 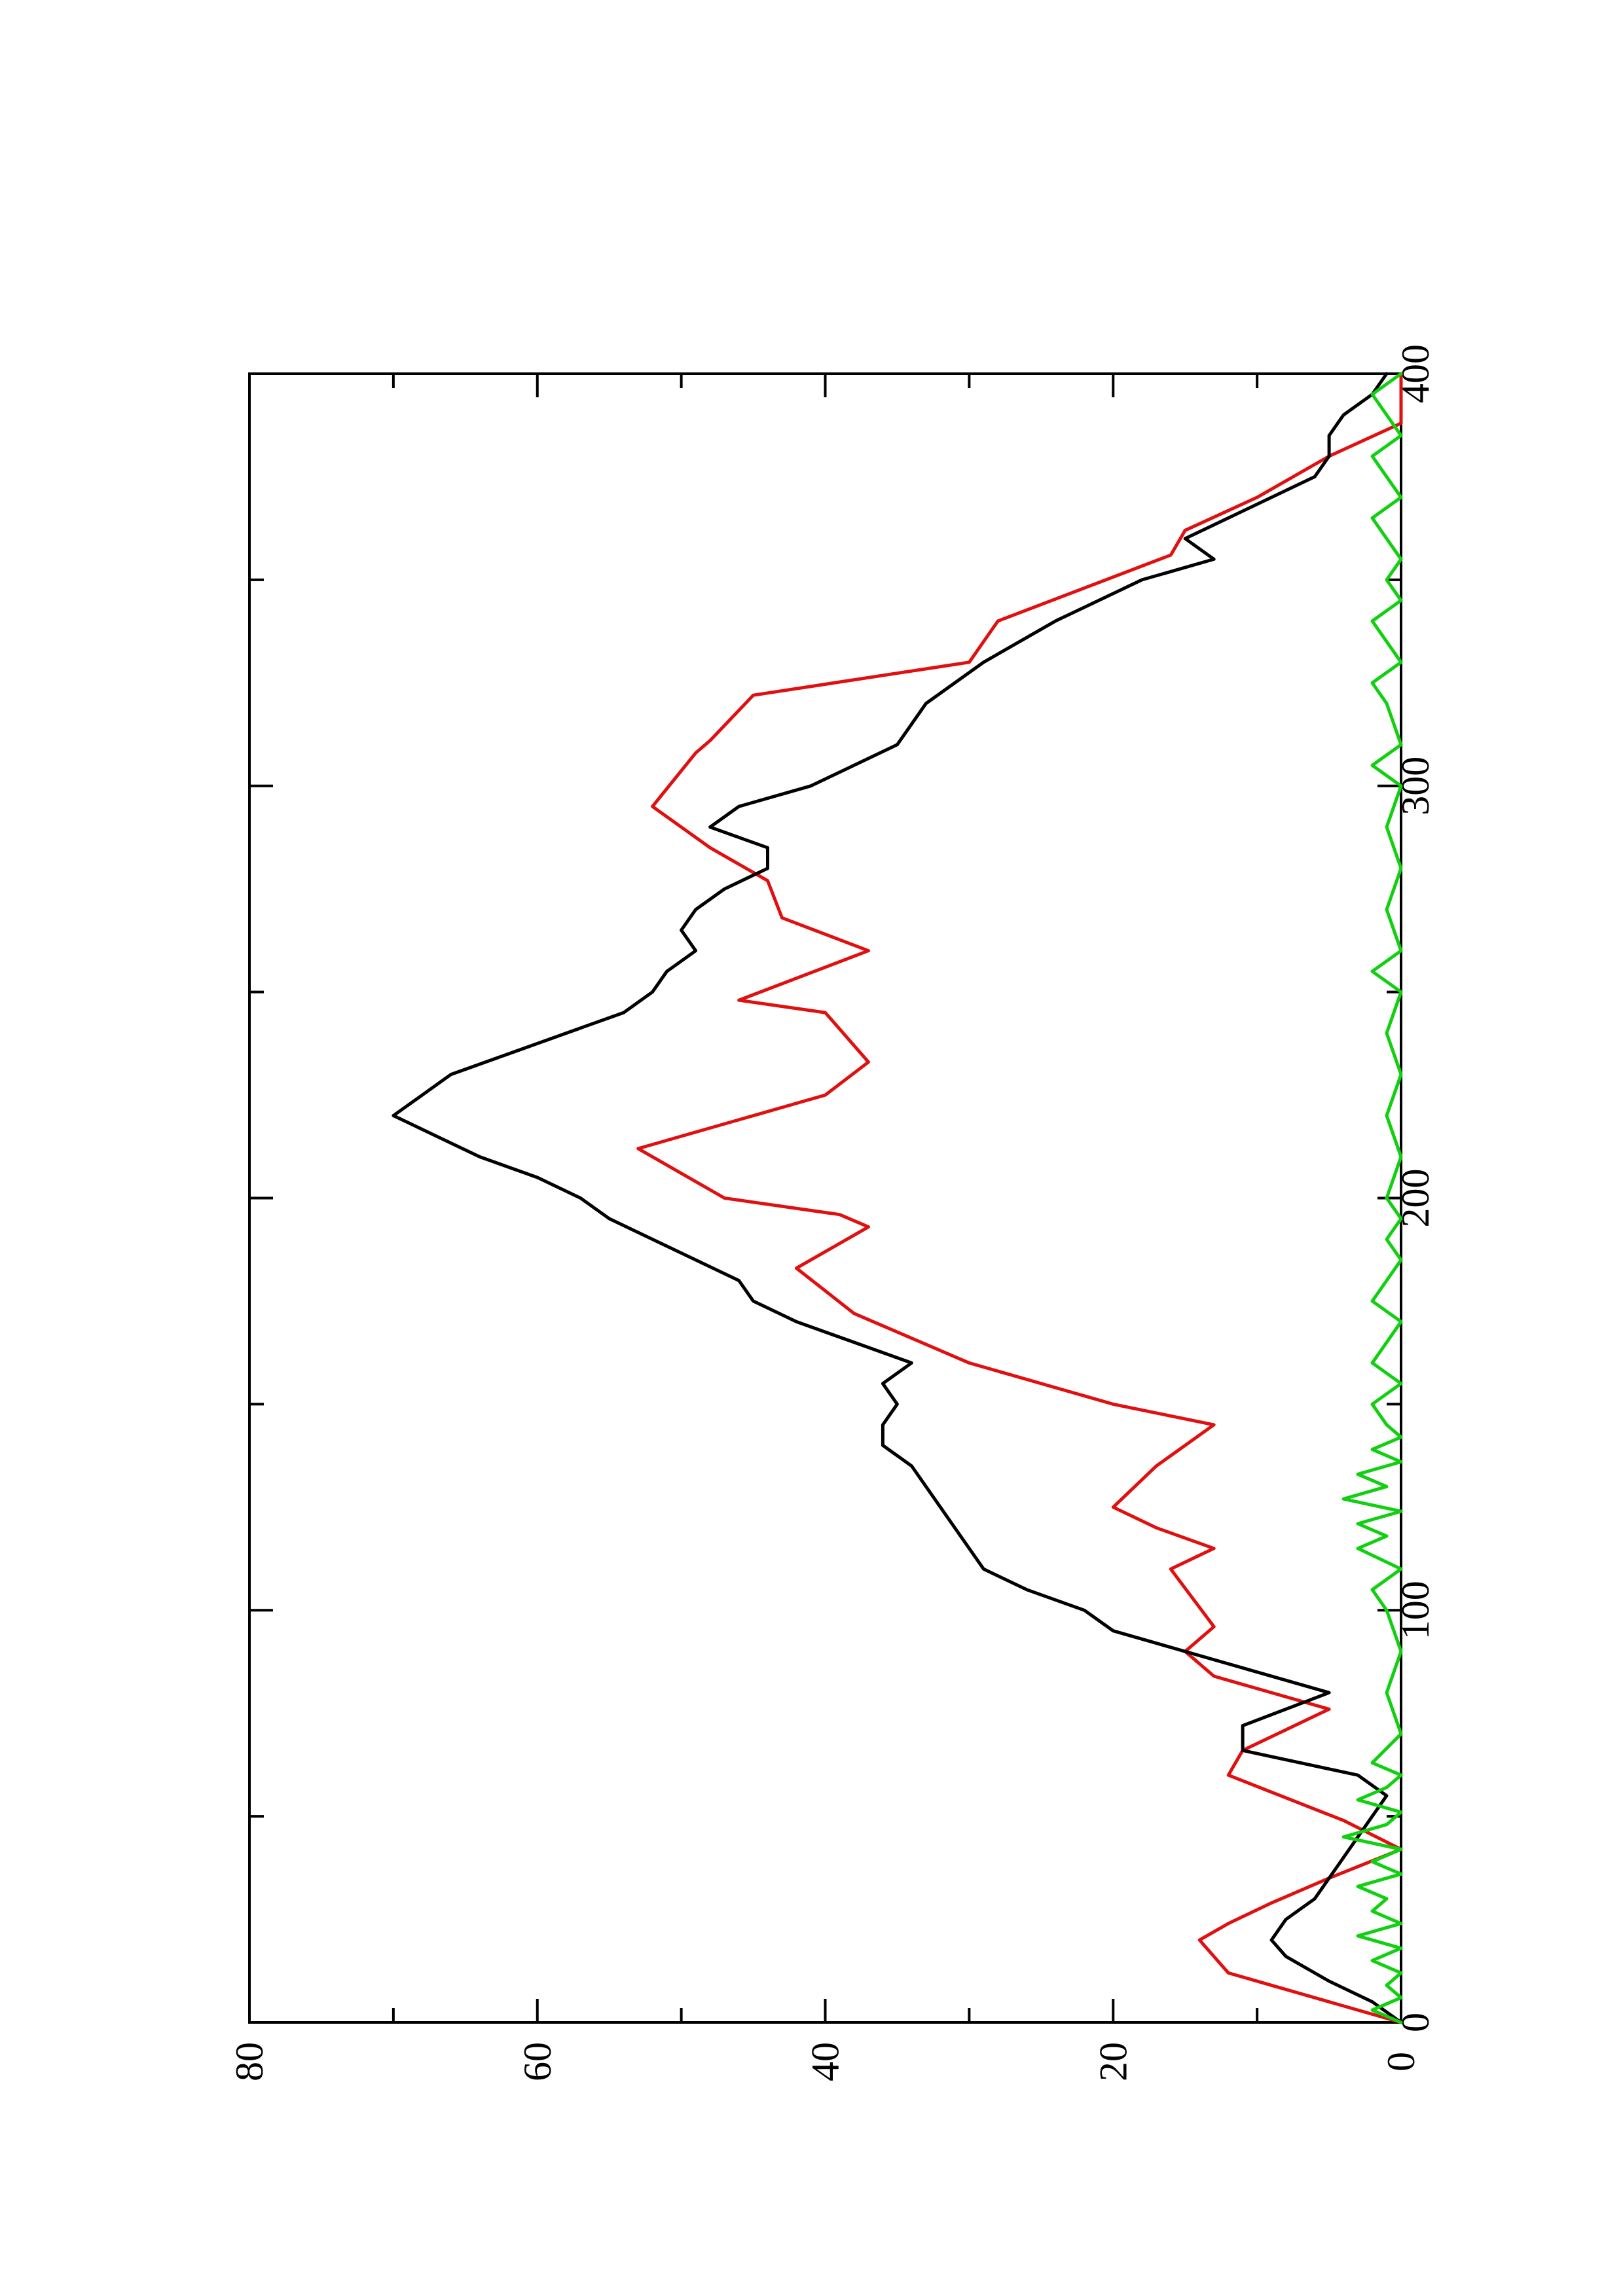 What do you see at coordinates (1113, 2061) in the screenshot?
I see `y-tick-label: 20` at bounding box center [1113, 2061].